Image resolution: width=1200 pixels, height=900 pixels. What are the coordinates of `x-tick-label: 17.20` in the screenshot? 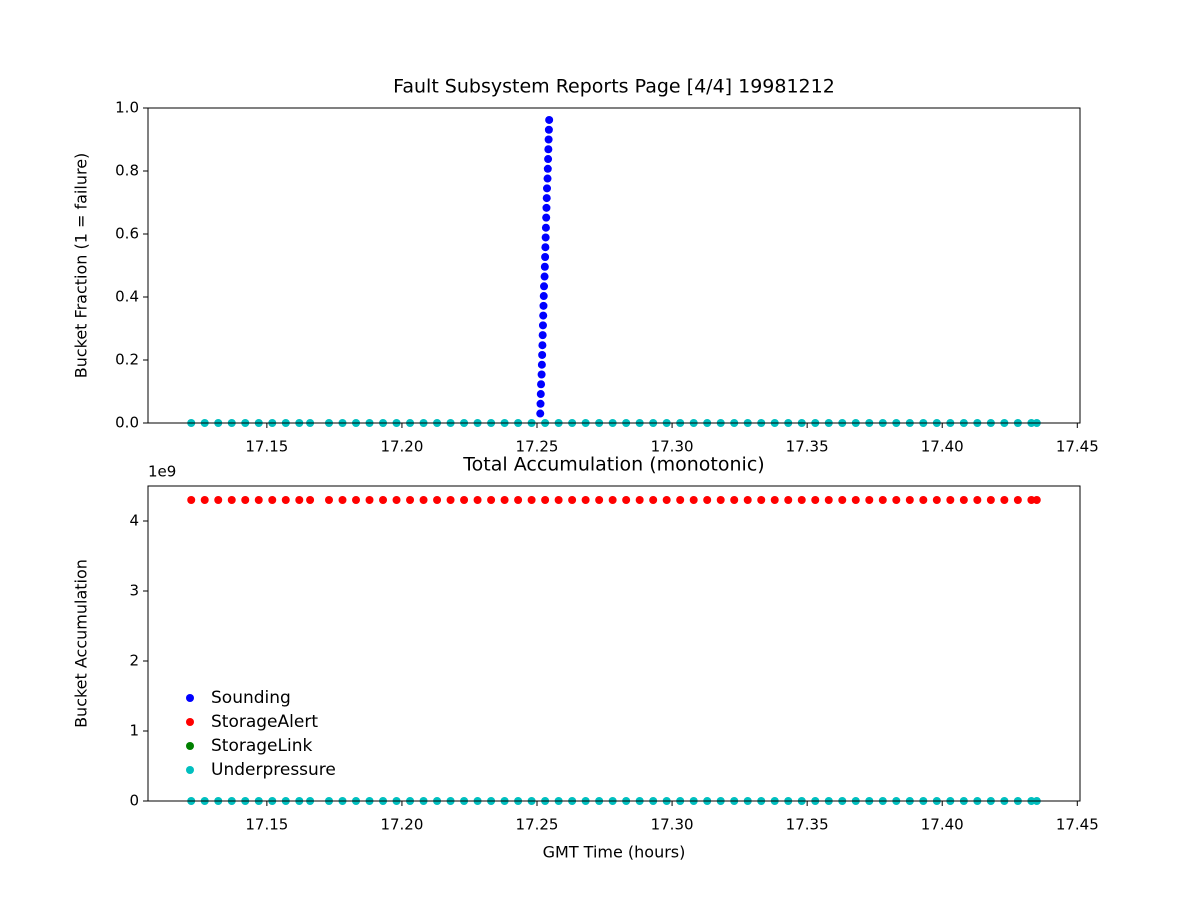 It's located at (401, 447).